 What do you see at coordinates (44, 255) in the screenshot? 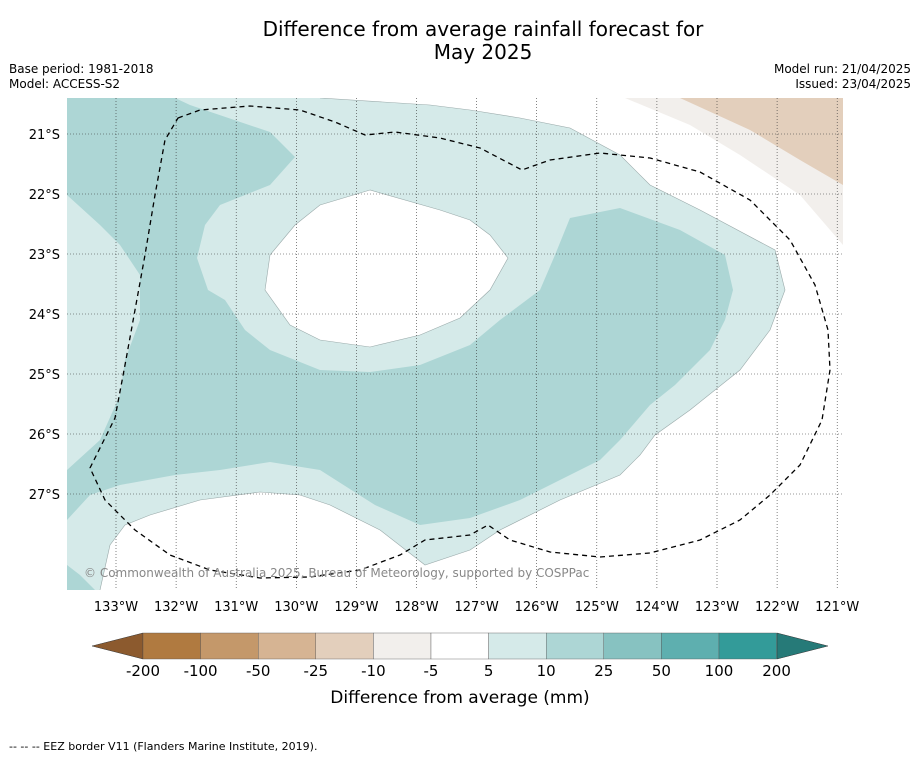
I see `latitude-tick-label: 23°S` at bounding box center [44, 255].